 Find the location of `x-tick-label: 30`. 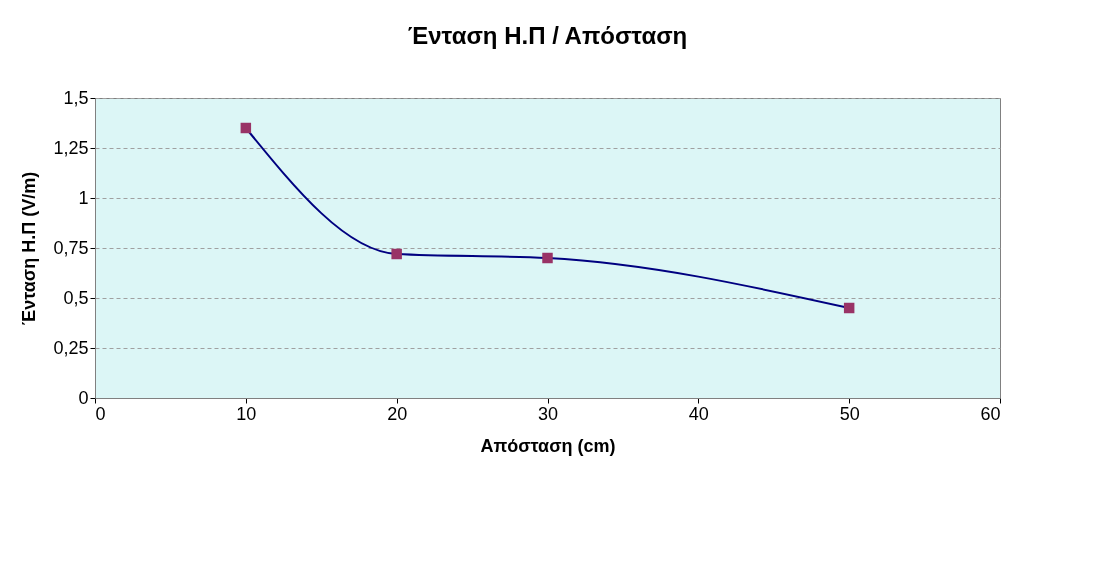

x-tick-label: 30 is located at coordinates (548, 413).